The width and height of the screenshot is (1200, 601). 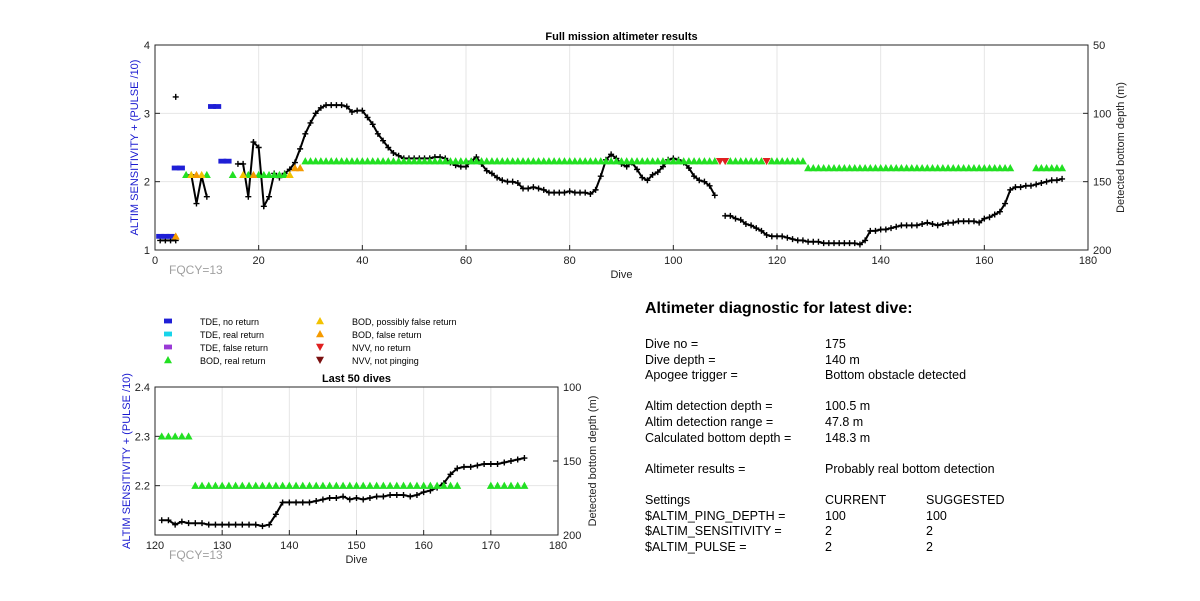 I want to click on altimeter-results-label: Altimeter results =, so click(x=695, y=468).